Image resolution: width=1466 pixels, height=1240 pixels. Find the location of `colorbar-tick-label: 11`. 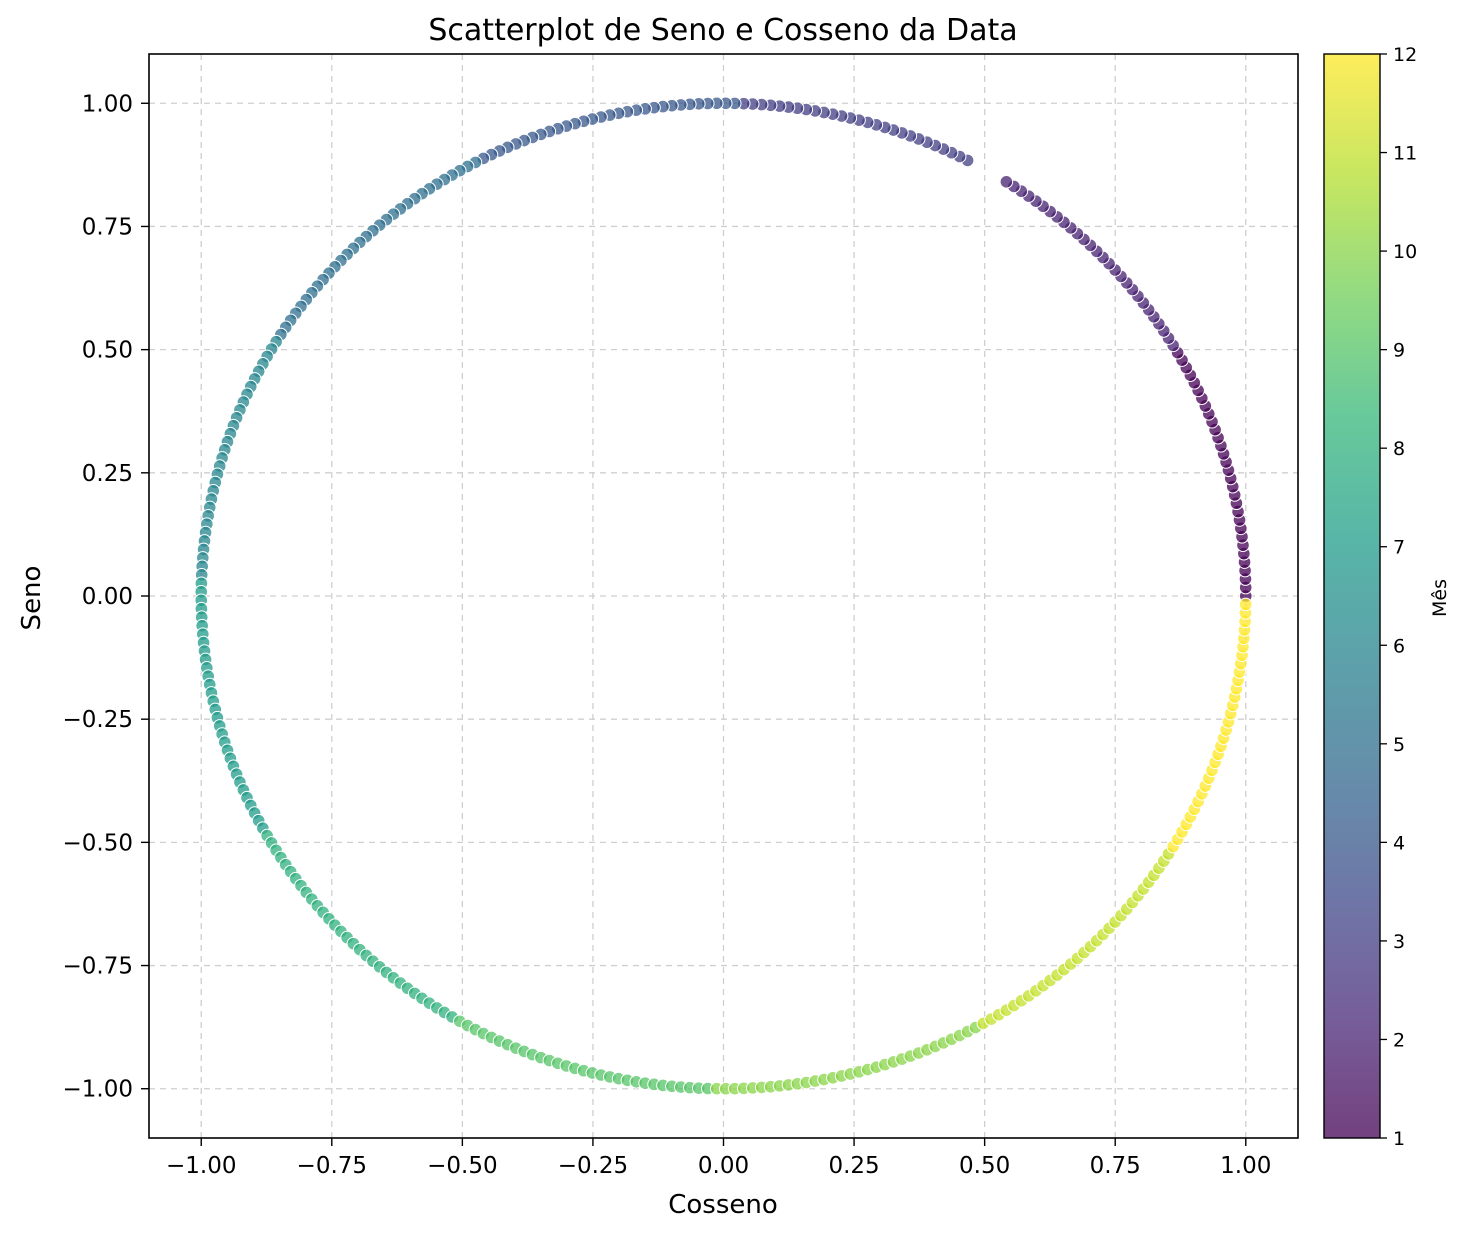

colorbar-tick-label: 11 is located at coordinates (1405, 154).